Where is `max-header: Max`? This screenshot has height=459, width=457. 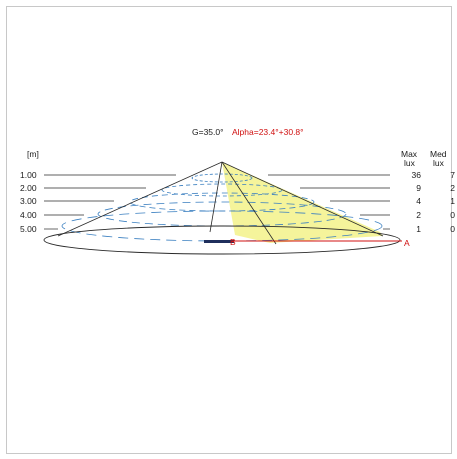 max-header: Max is located at coordinates (409, 154).